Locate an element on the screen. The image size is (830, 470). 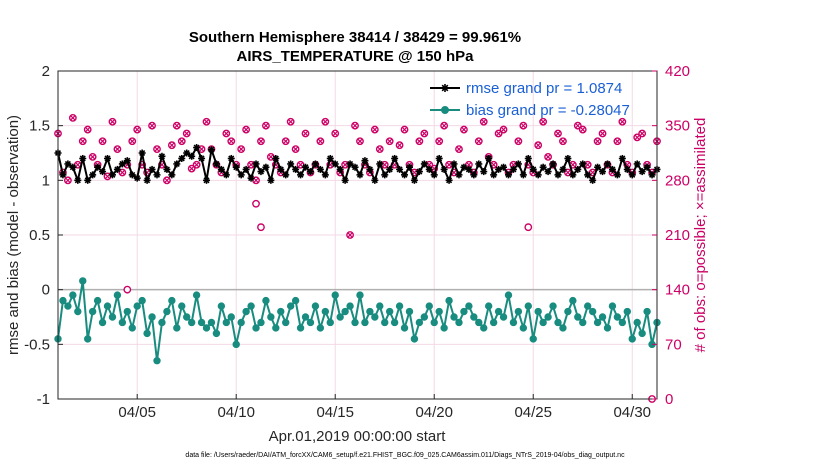
right-tick-label-4: 280 is located at coordinates (677, 180).